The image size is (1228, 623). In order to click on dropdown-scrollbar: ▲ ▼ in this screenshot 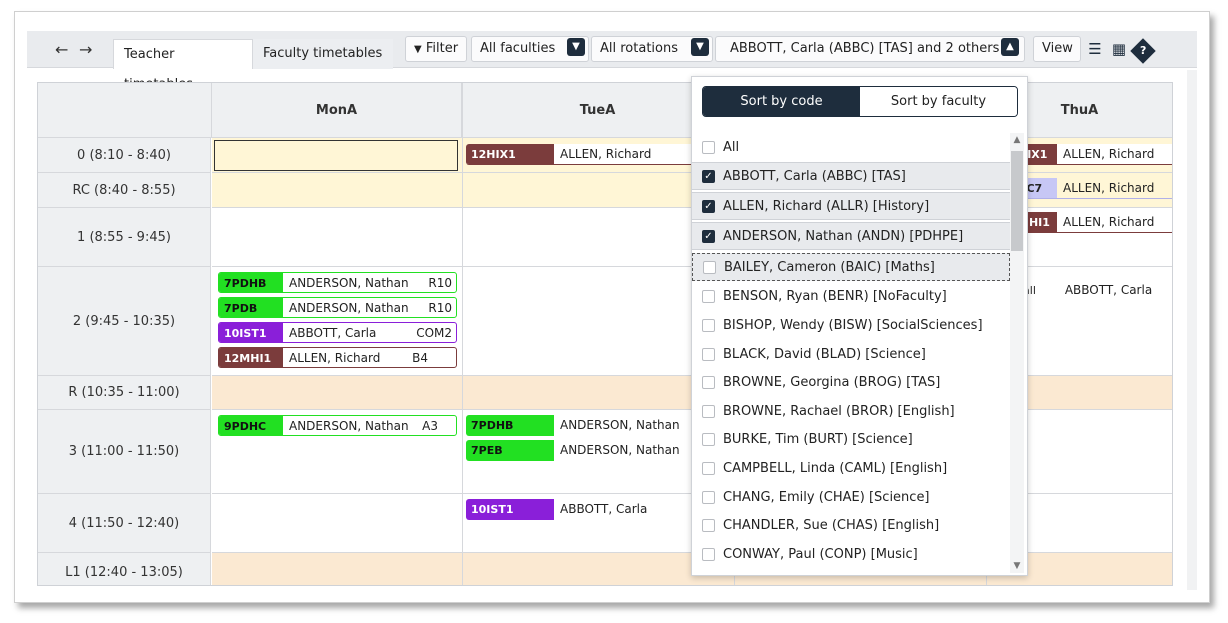, I will do `click(1017, 353)`.